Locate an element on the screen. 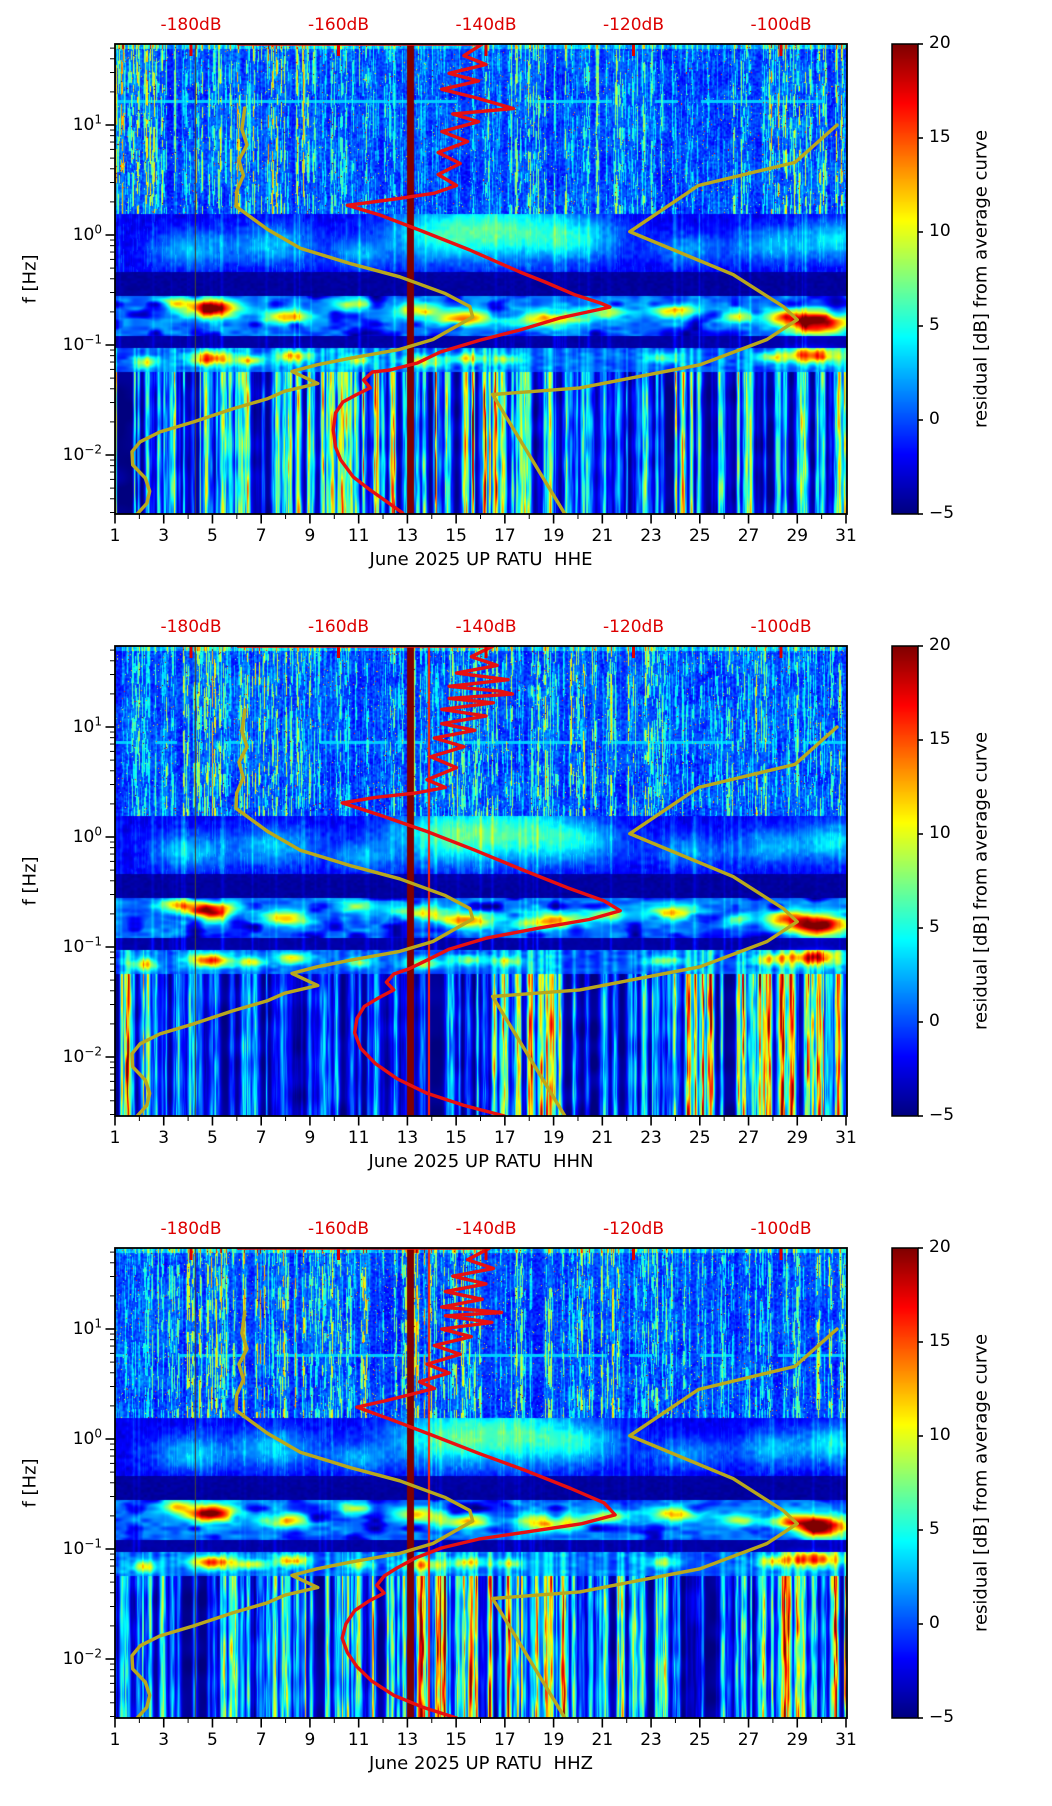 The height and width of the screenshot is (1806, 1052). x-axis-title: June 2025 UP RATU HHZ is located at coordinates (481, 1763).